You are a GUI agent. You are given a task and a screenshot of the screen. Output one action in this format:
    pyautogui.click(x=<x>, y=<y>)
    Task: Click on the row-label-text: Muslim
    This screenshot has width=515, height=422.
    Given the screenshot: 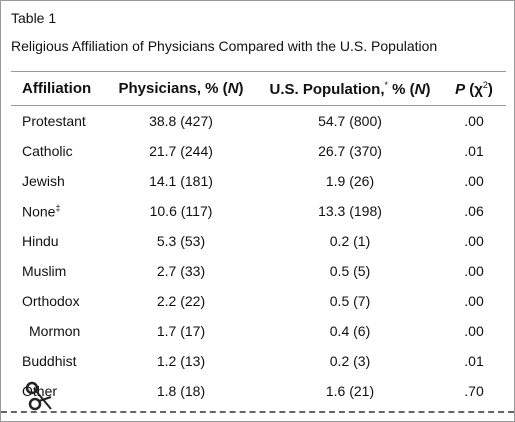 What is the action you would take?
    pyautogui.click(x=44, y=271)
    